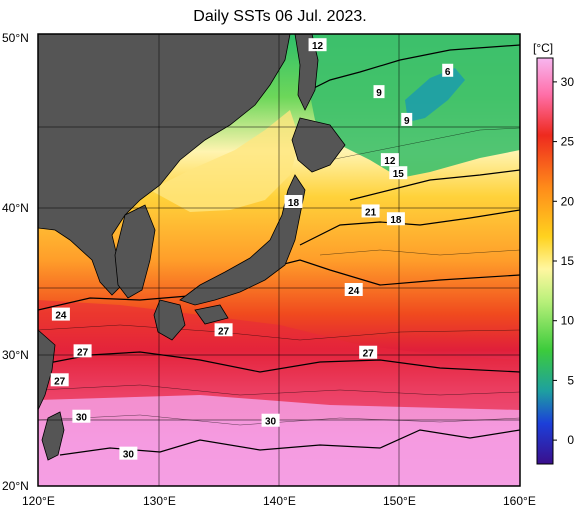  Describe the element at coordinates (47, 370) in the screenshot. I see `china-south-coast` at that location.